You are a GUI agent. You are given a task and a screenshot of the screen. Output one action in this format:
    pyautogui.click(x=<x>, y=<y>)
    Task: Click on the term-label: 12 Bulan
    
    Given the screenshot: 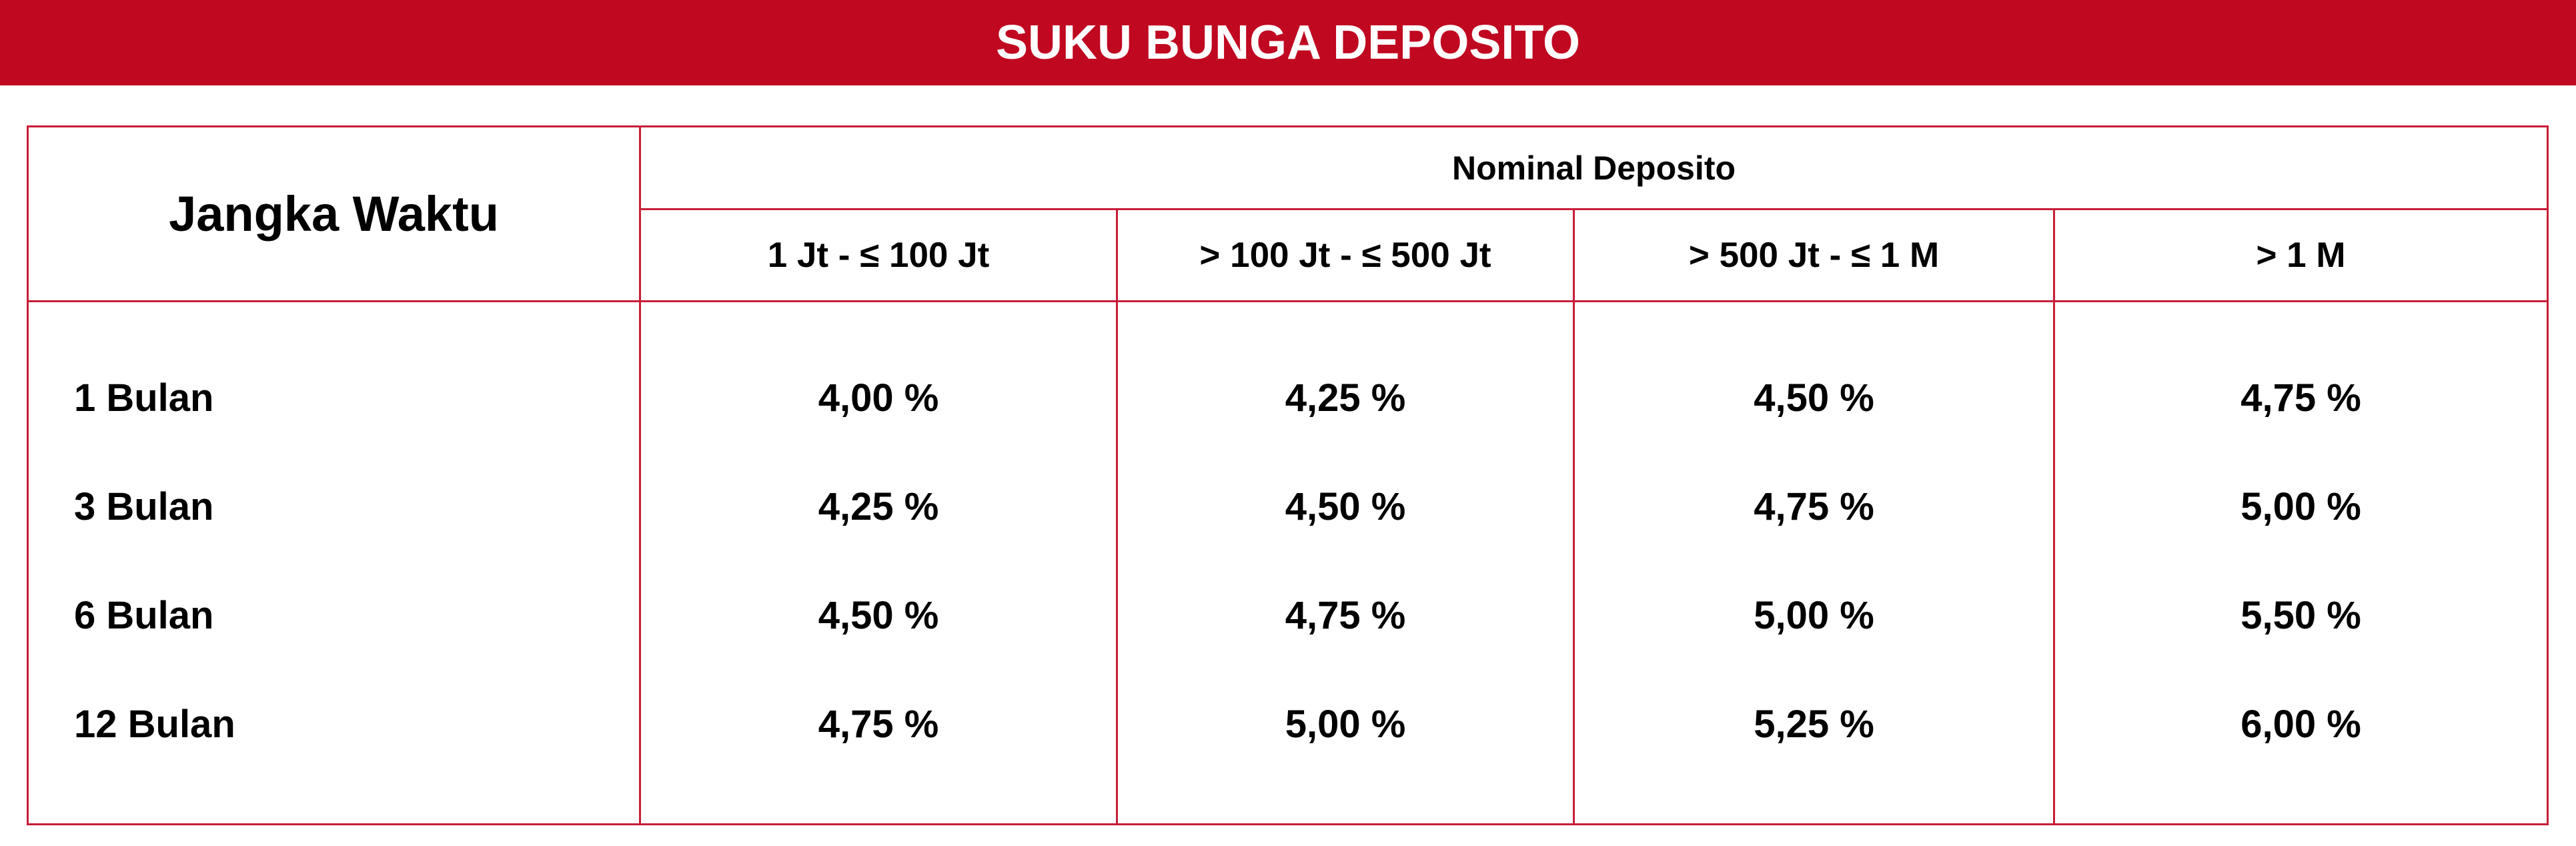 What is the action you would take?
    pyautogui.click(x=154, y=724)
    